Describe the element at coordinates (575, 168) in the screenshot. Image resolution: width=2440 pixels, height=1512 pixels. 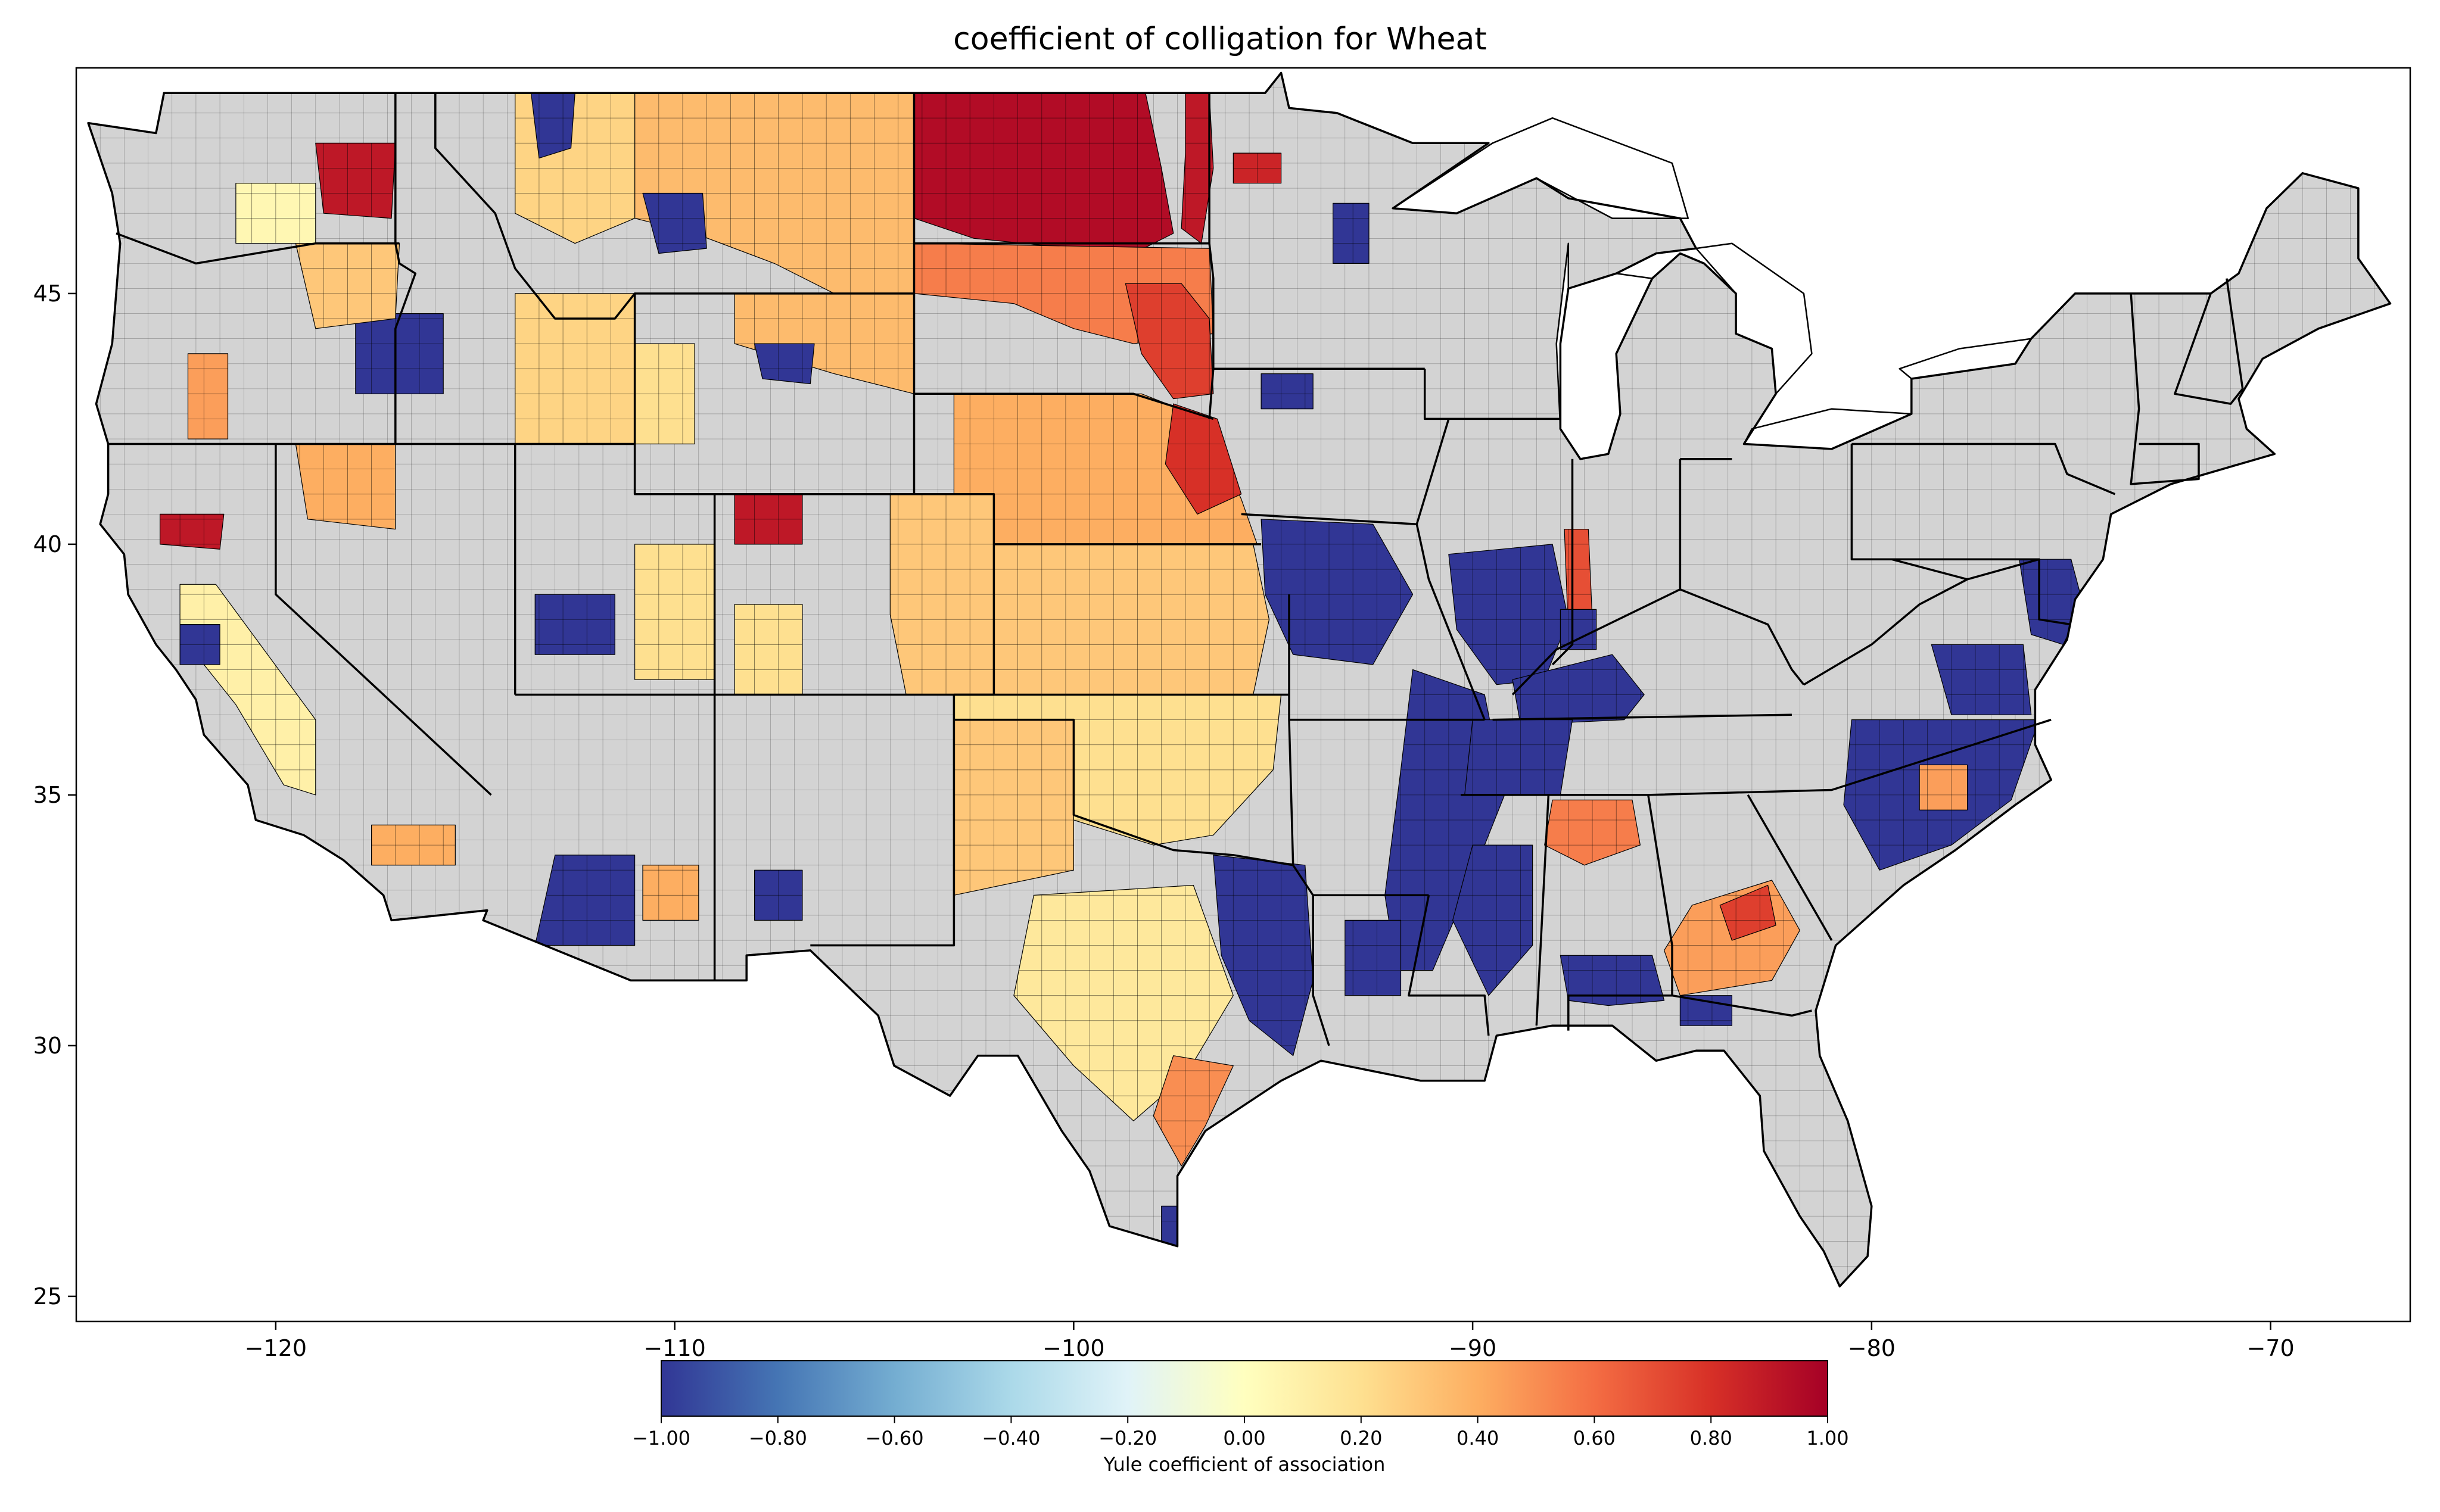
I see `region-montana-west-mix` at that location.